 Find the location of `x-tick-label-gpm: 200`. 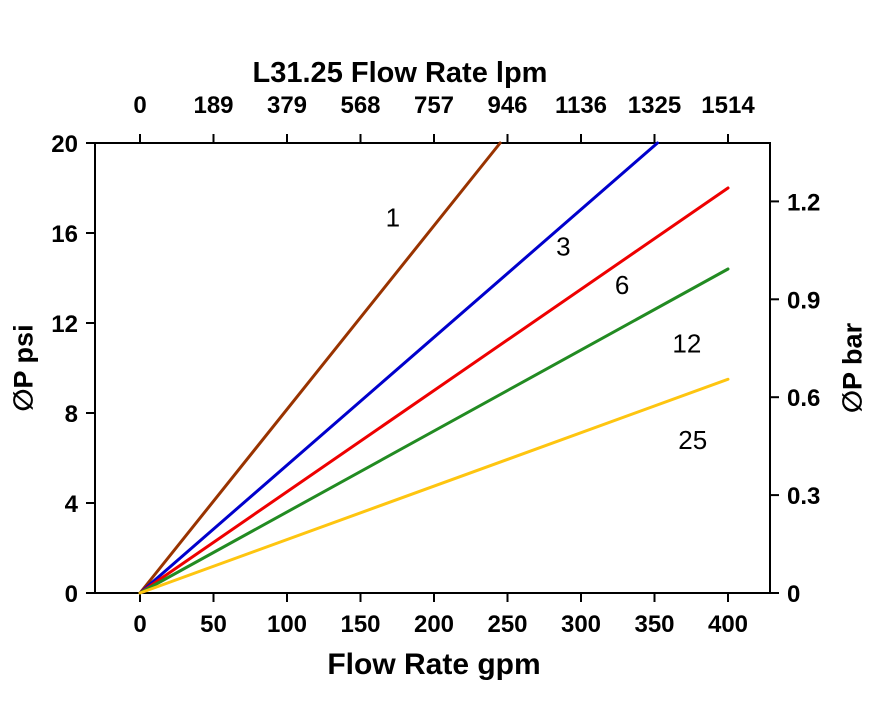

x-tick-label-gpm: 200 is located at coordinates (434, 624).